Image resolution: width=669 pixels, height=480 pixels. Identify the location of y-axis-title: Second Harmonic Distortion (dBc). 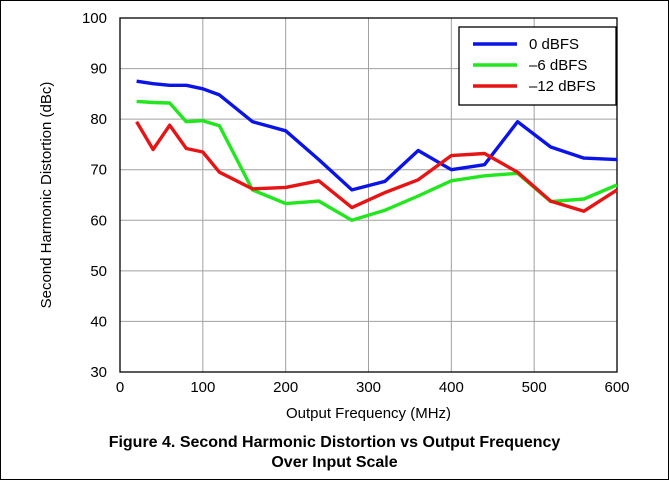
(46, 195).